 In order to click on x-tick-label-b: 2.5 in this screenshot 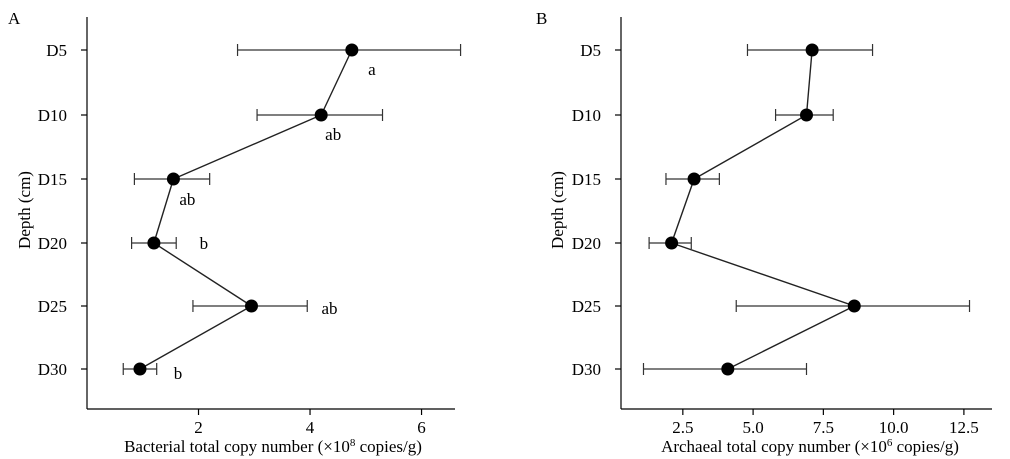, I will do `click(682, 427)`.